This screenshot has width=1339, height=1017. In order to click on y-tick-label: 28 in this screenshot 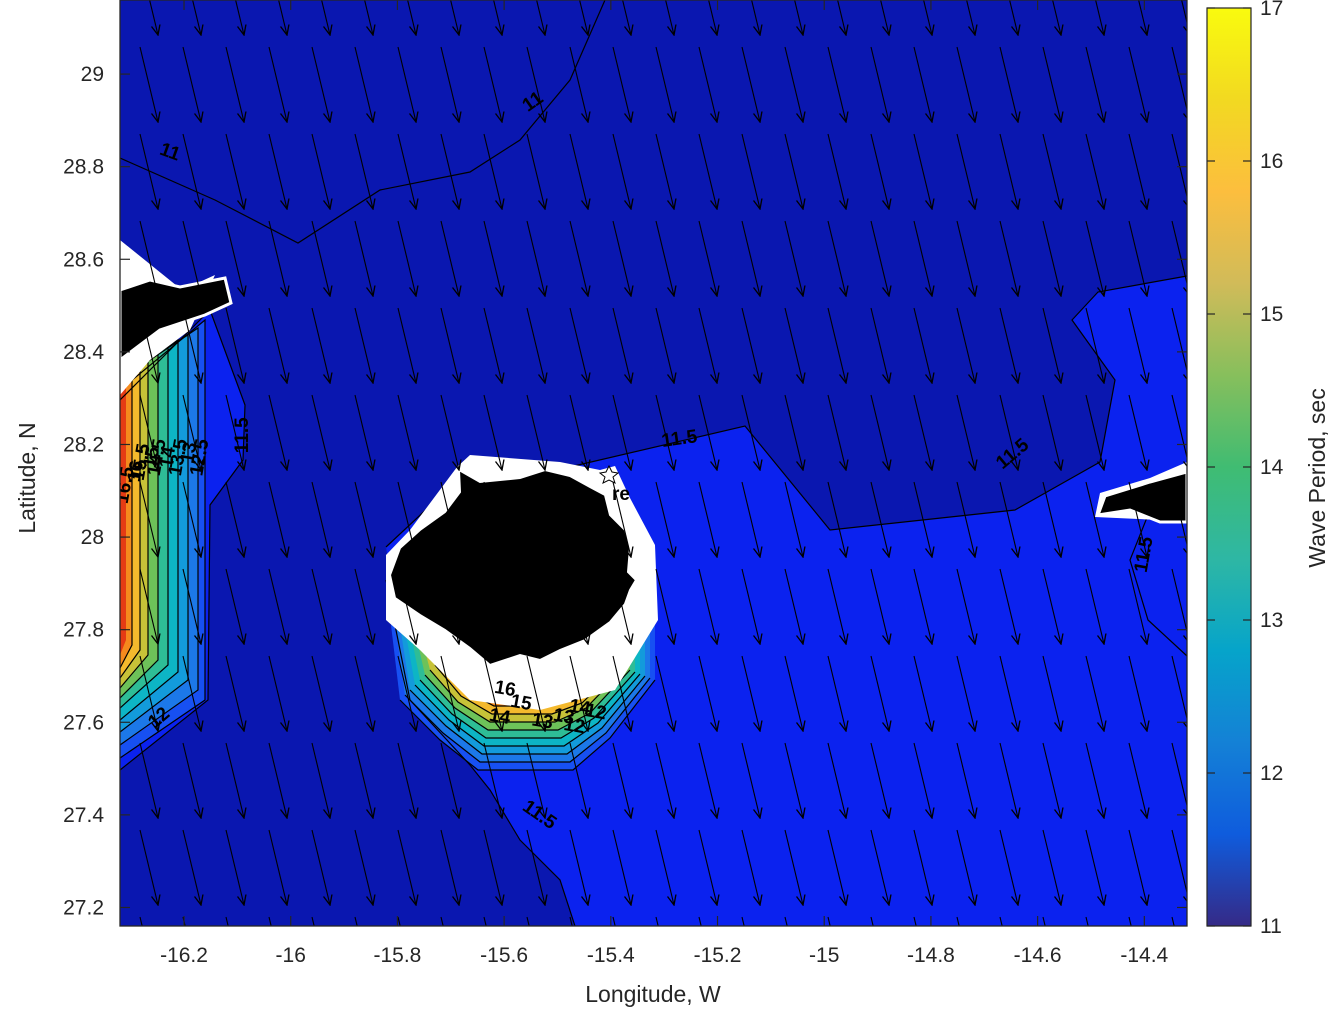, I will do `click(92, 537)`.